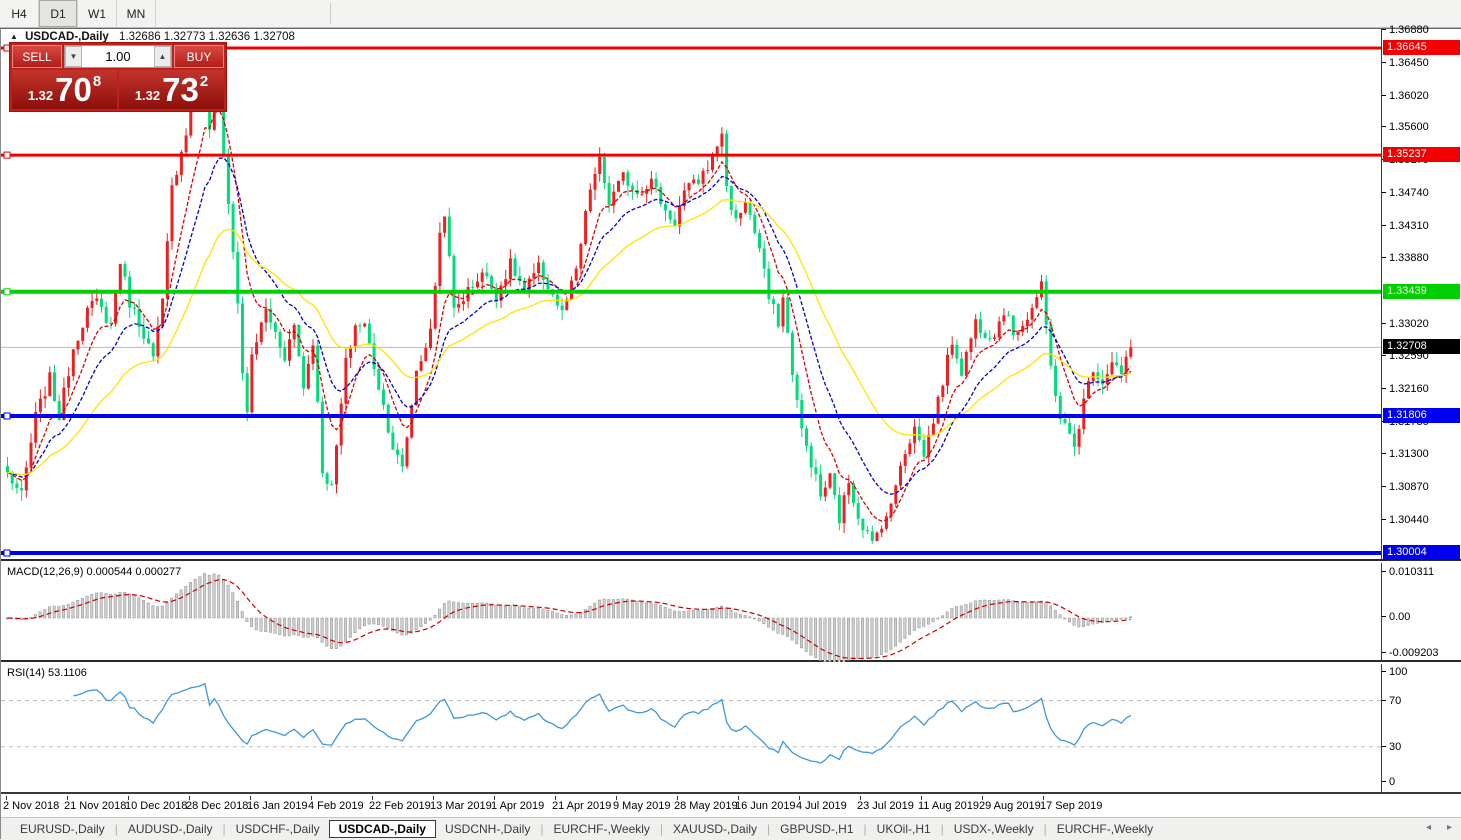  I want to click on chart-ohlc-values: 1.32686 1.32773 1.32636 1.32708, so click(207, 37).